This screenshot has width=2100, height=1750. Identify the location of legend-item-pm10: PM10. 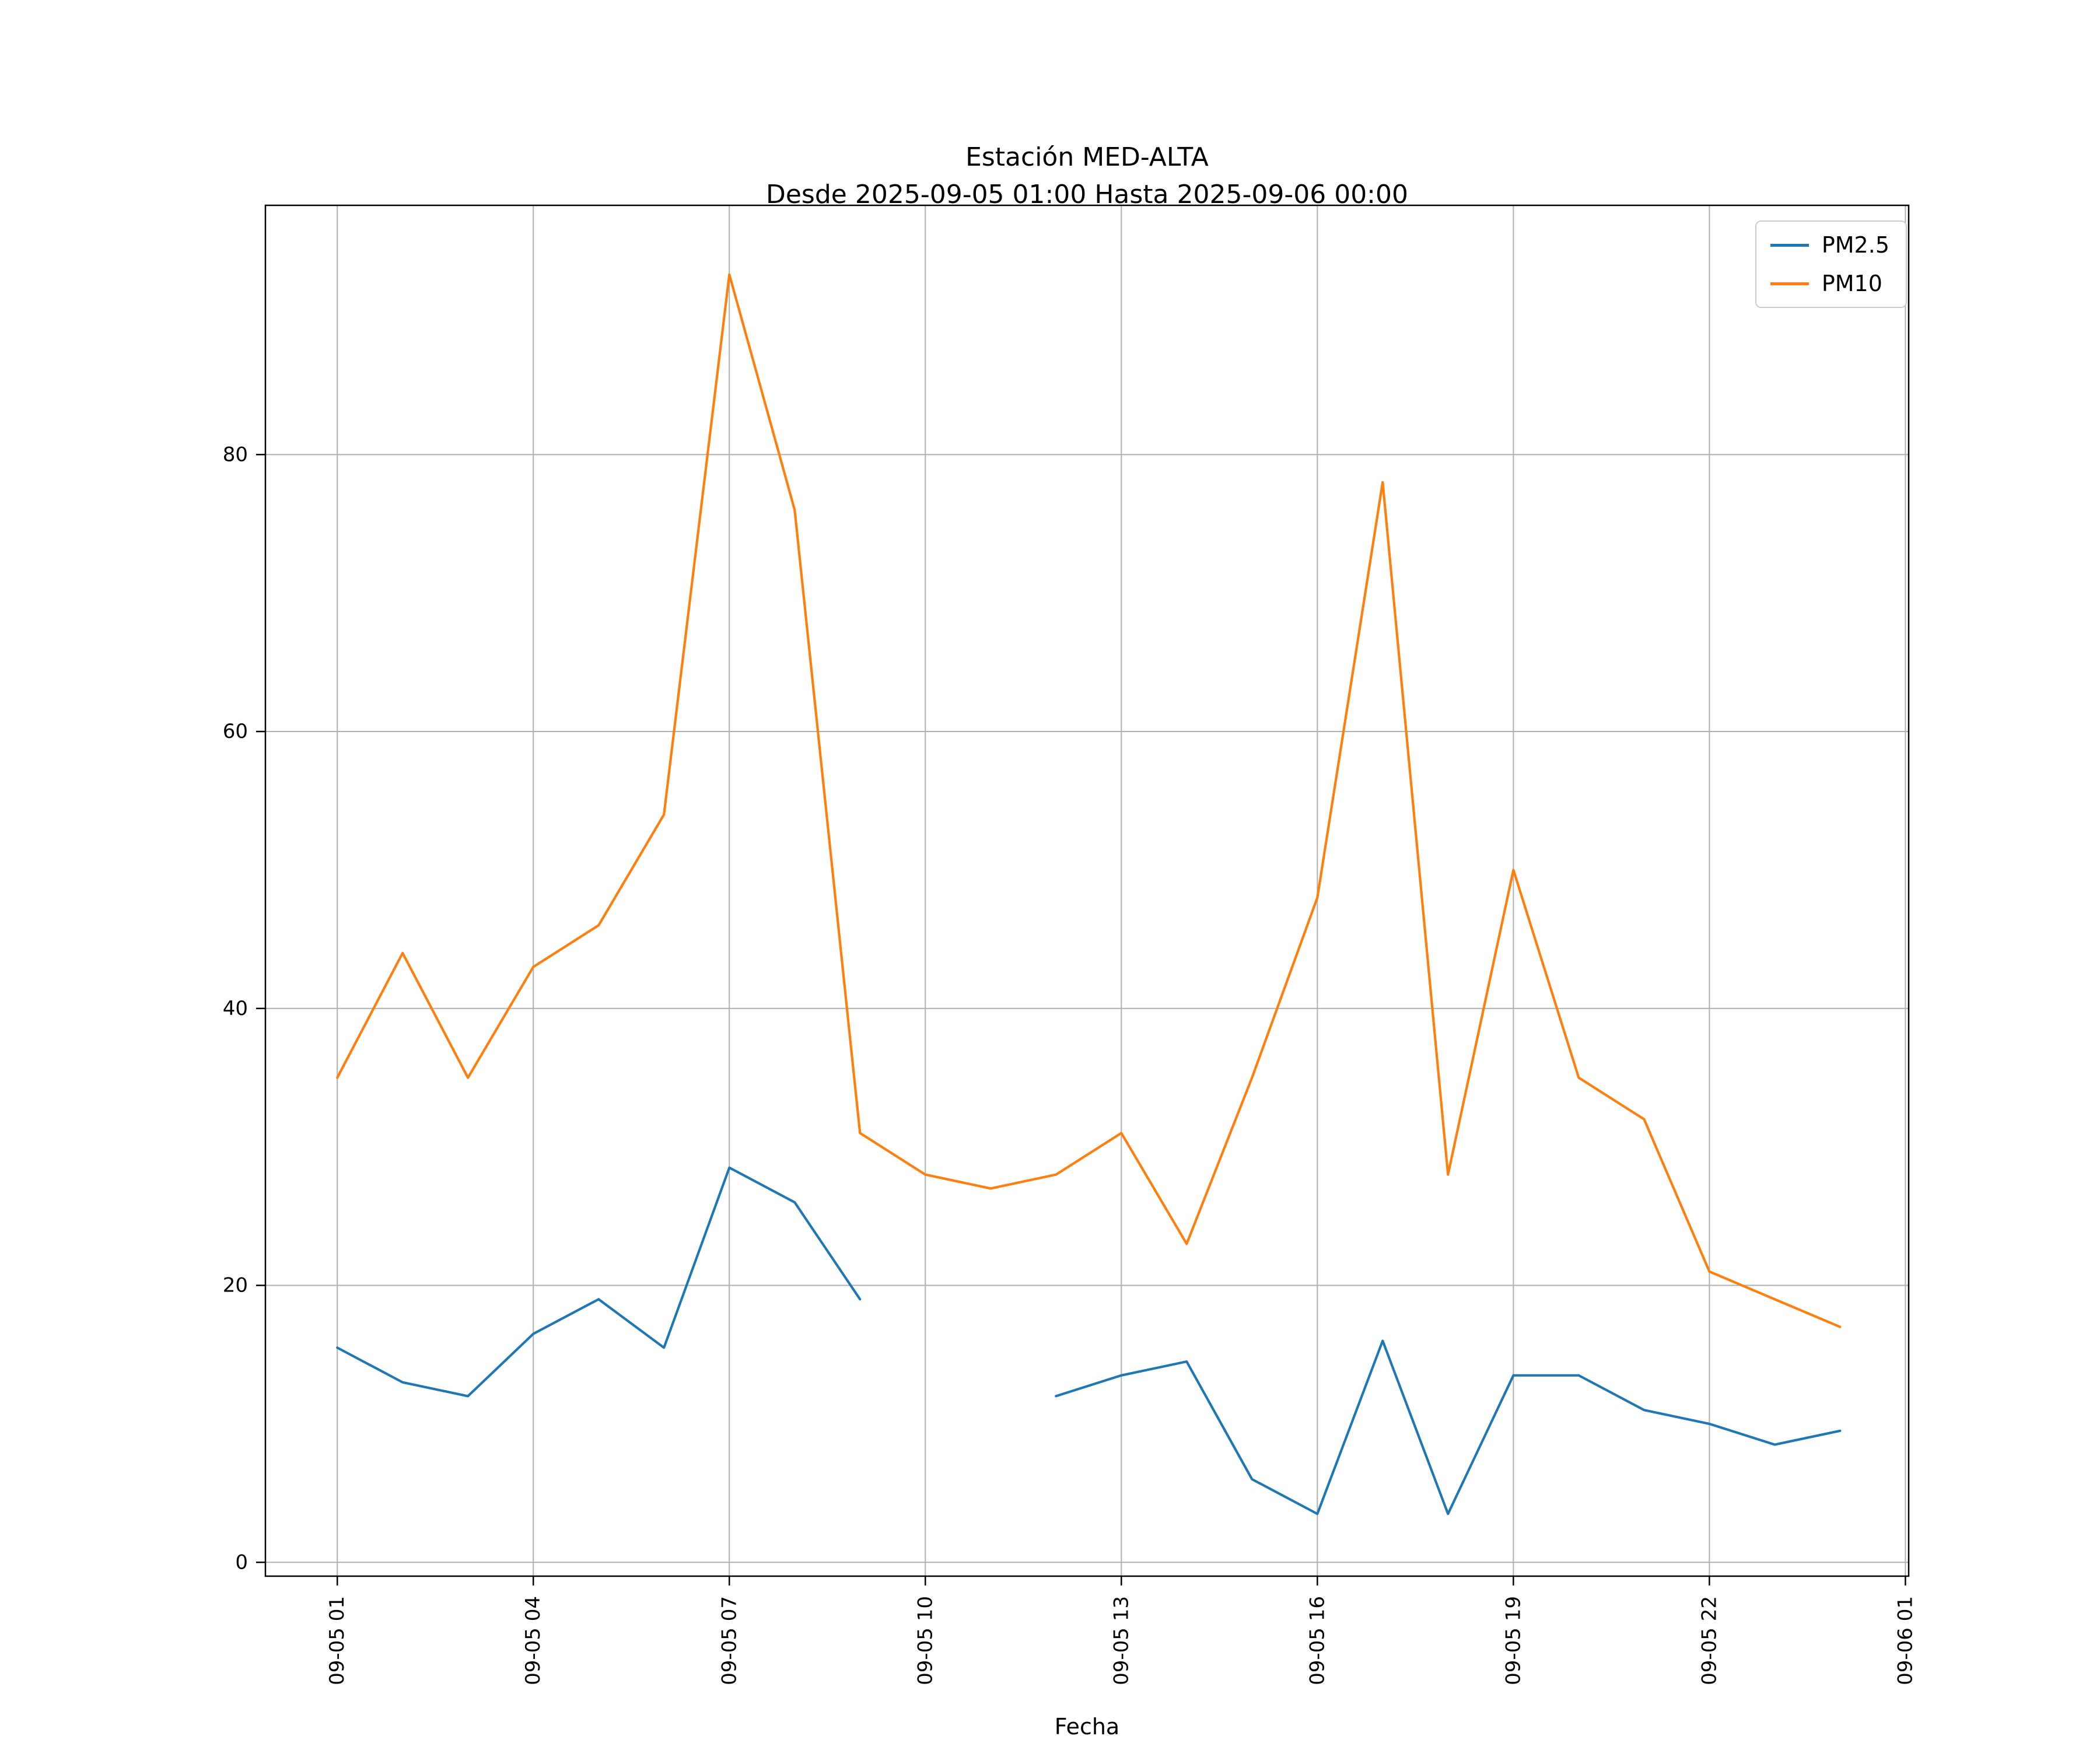
(1829, 283).